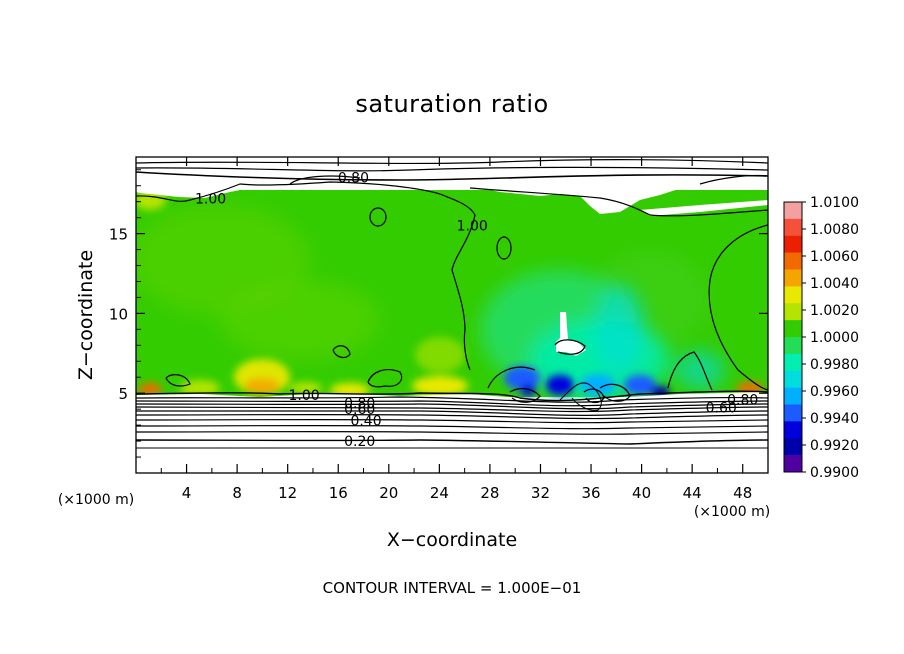 This screenshot has width=904, height=654. Describe the element at coordinates (732, 512) in the screenshot. I see `x-unit-label: (×1000 m)` at that location.